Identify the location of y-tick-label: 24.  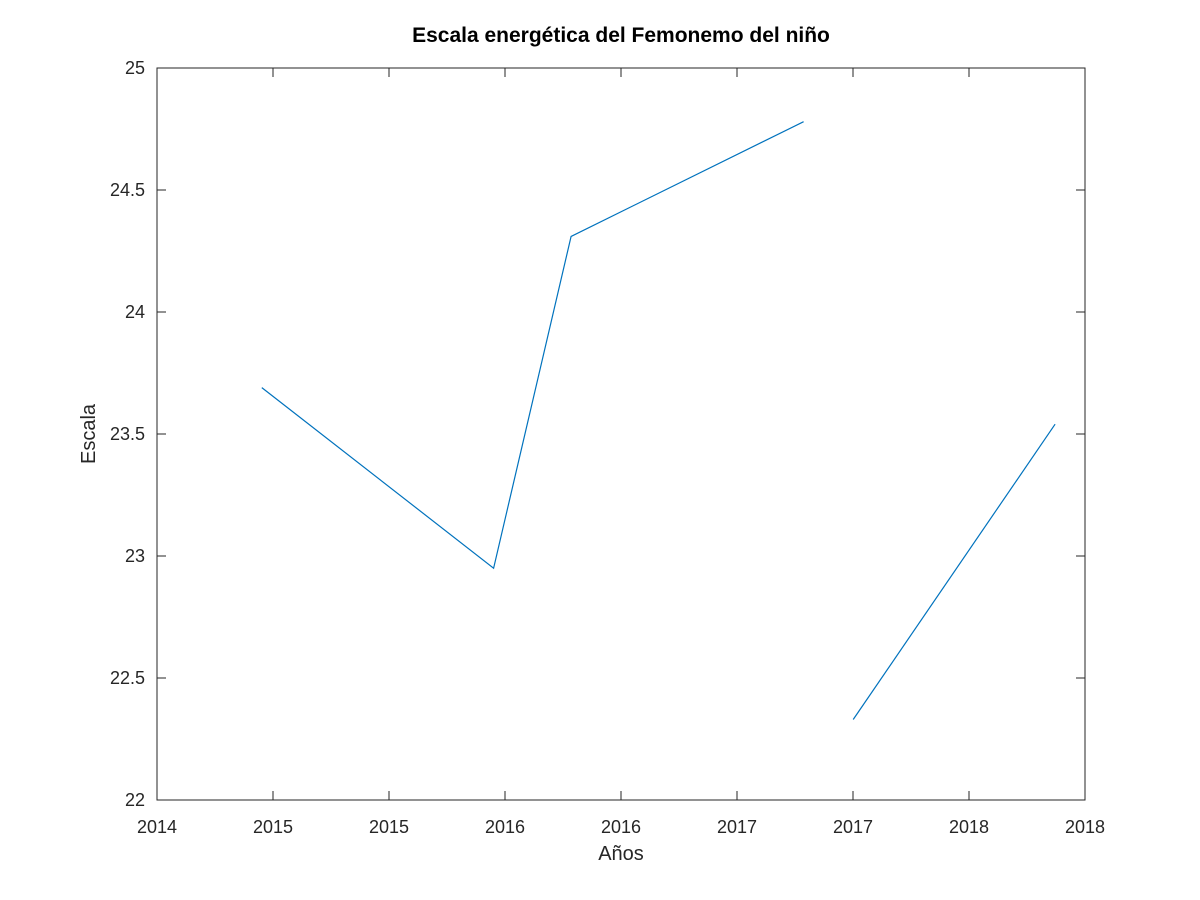
(135, 312).